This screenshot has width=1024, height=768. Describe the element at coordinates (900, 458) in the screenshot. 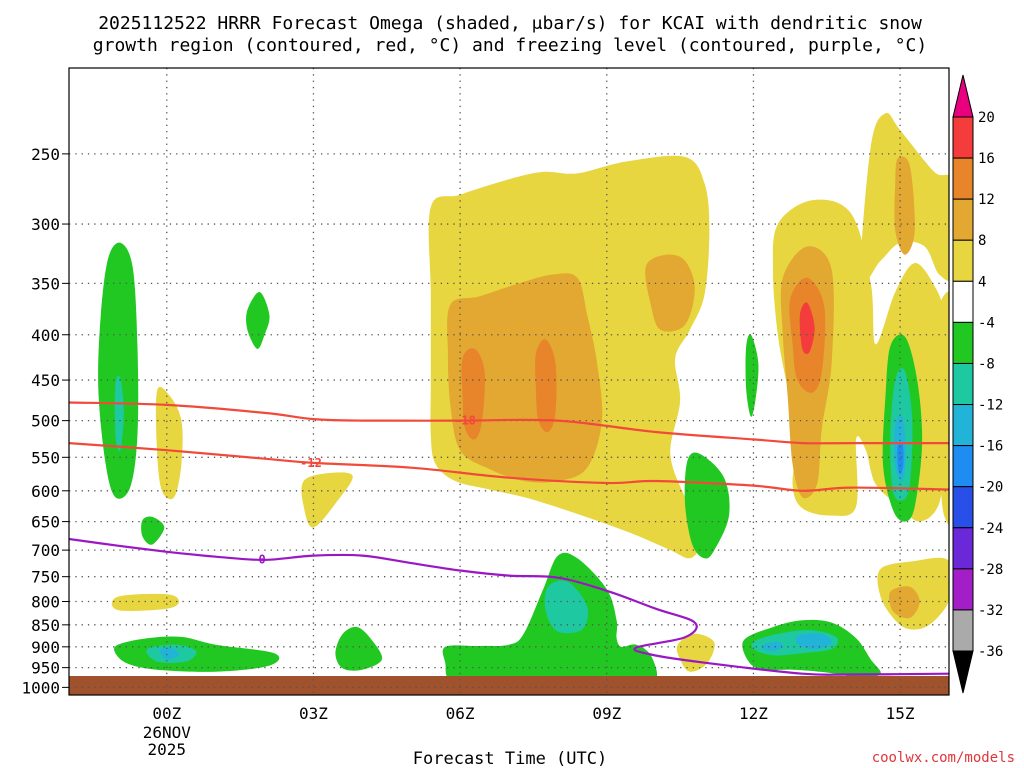

I see `omega-region-37-level--16` at that location.